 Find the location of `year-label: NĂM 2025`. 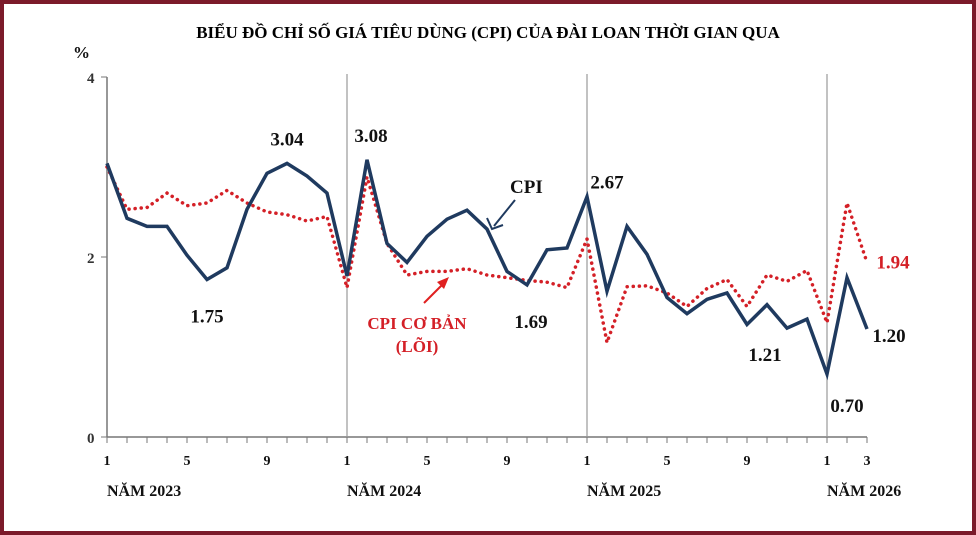

year-label: NĂM 2025 is located at coordinates (624, 490).